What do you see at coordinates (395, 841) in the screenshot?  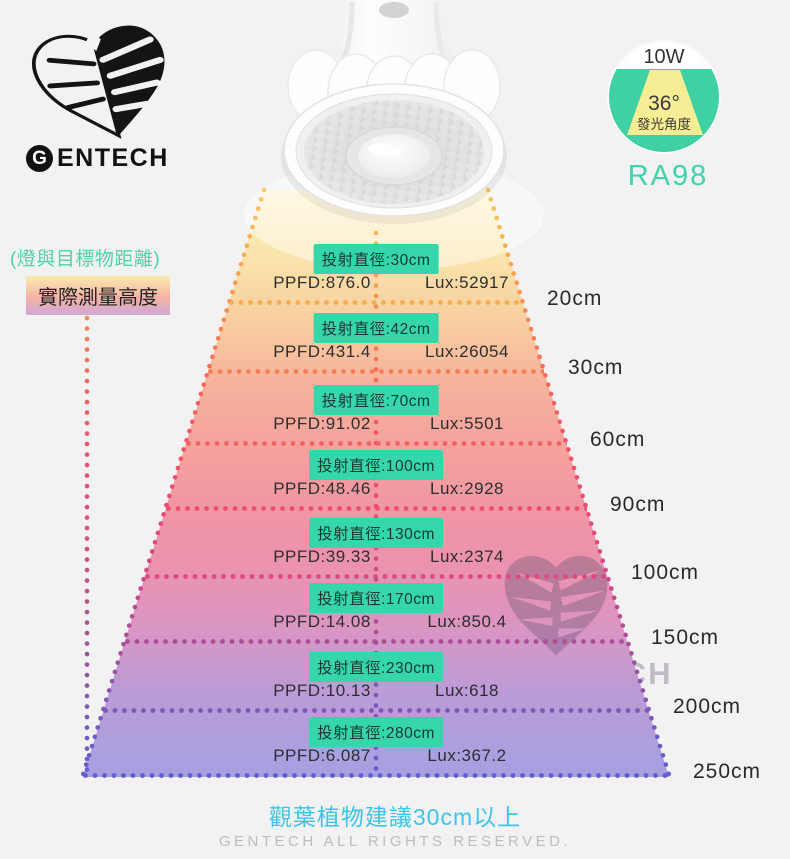 I see `rights-reserved: GENTECH ALL RIGHTS RESERVED.` at bounding box center [395, 841].